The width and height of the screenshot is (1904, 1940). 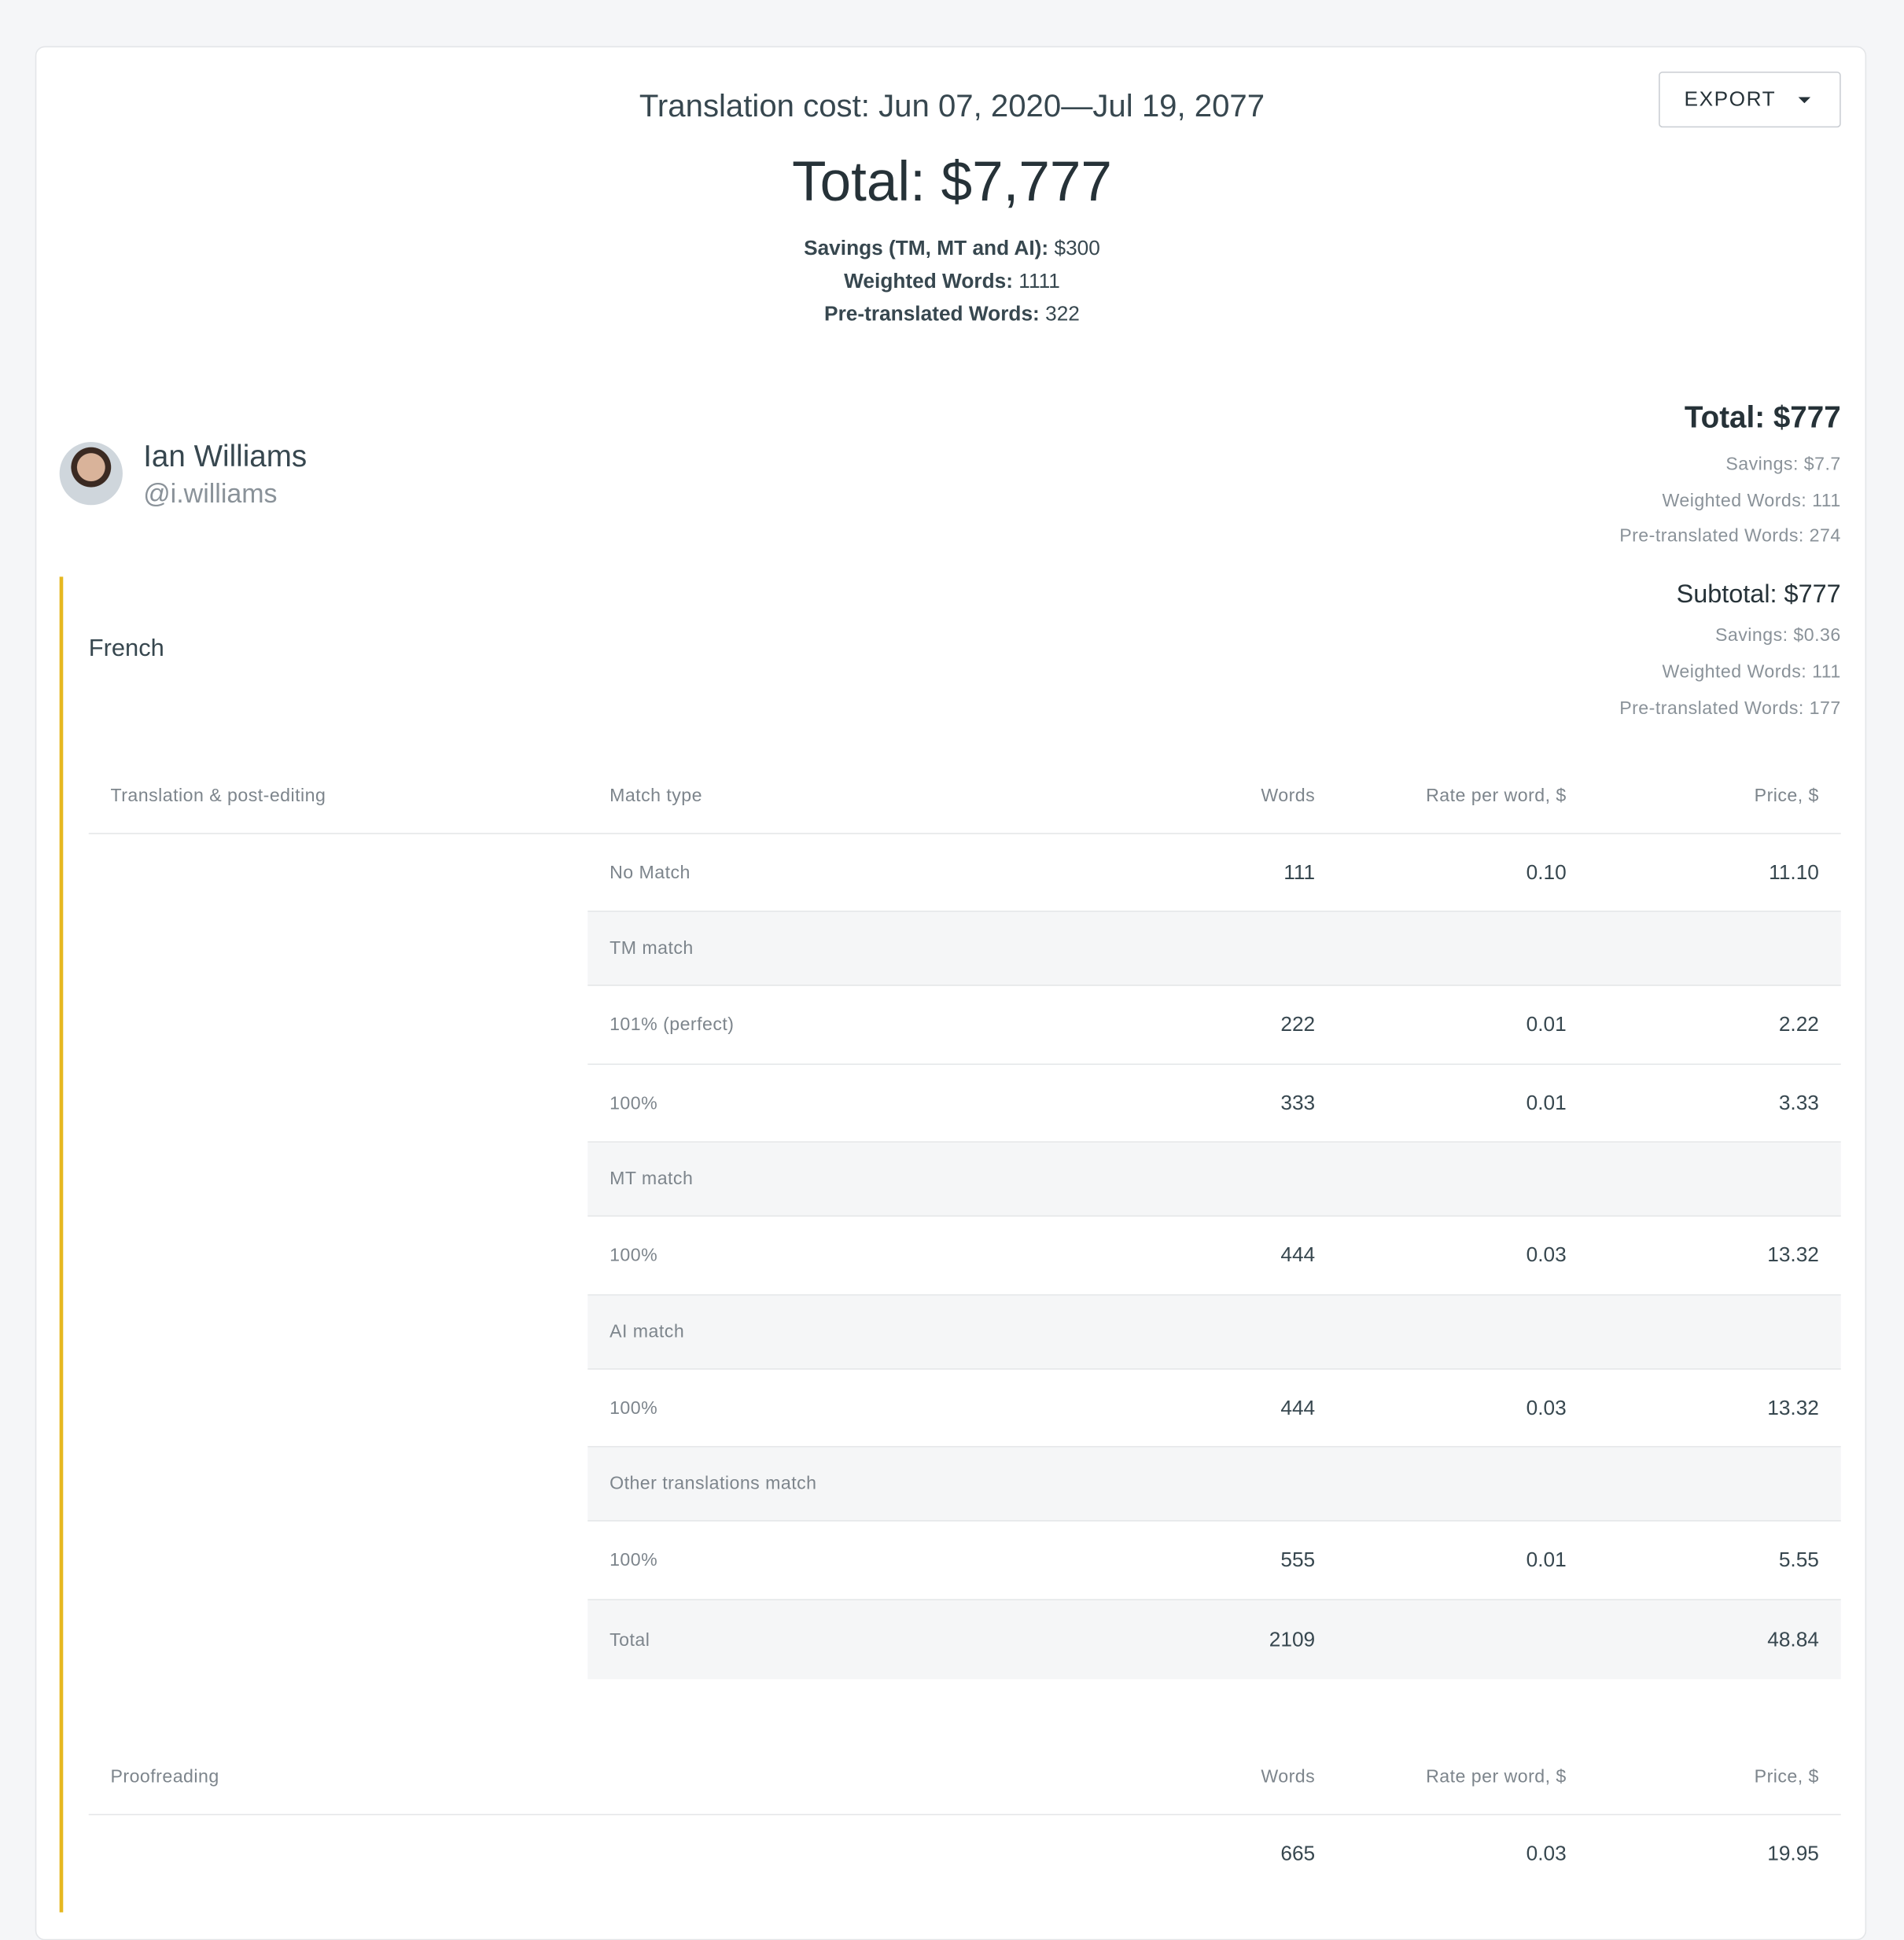 I want to click on summary-savings: Savings (TM, MT and AI): $300, so click(x=952, y=248).